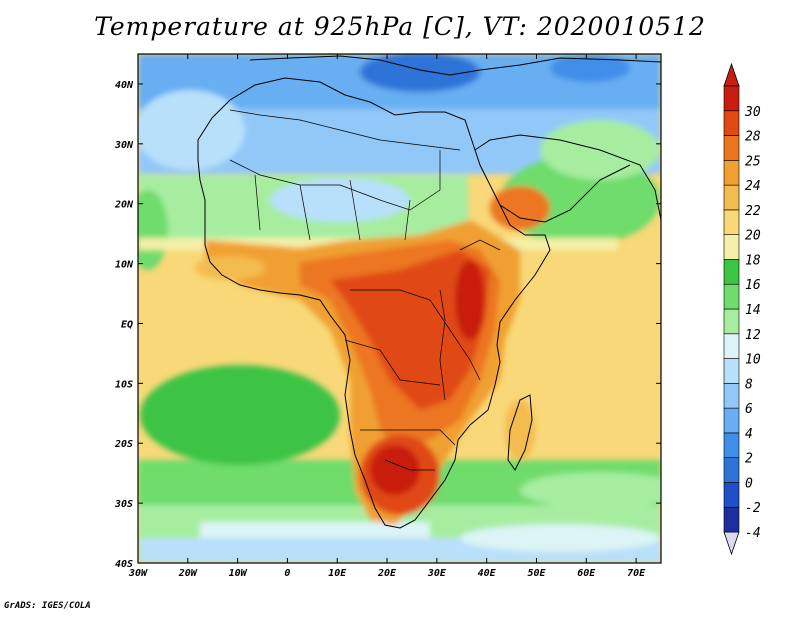 This screenshot has height=618, width=800. I want to click on grads-credit: GrADS: IGES/COLA, so click(47, 606).